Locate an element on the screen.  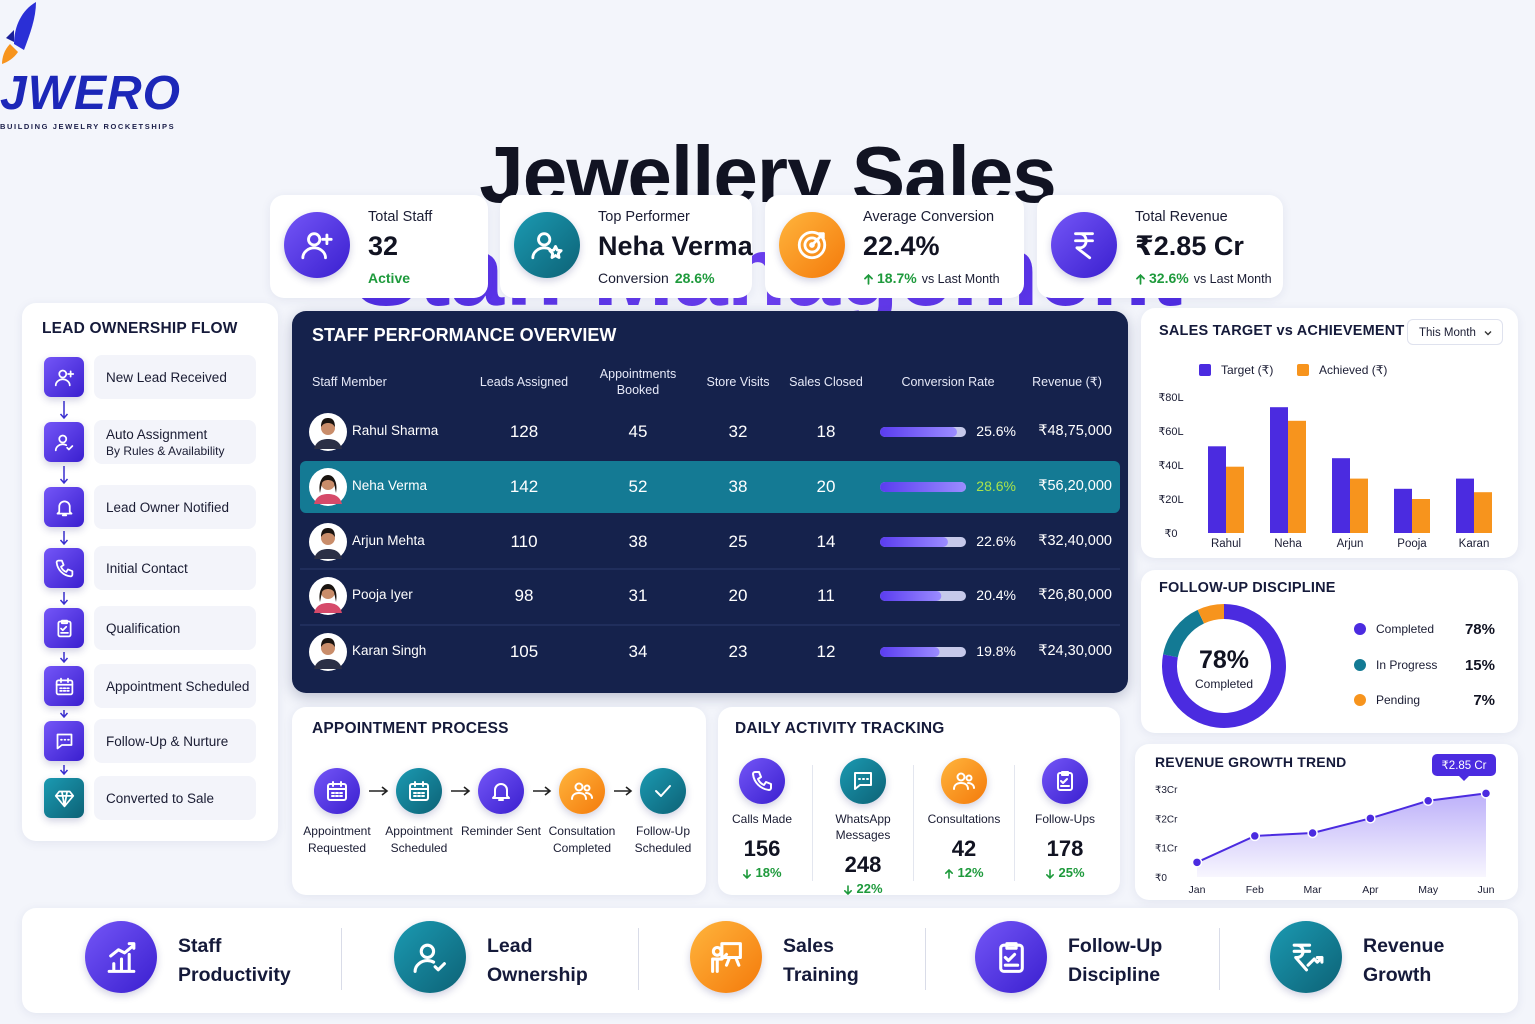
flow-step-label: Lead Owner Notified is located at coordinates (168, 507).